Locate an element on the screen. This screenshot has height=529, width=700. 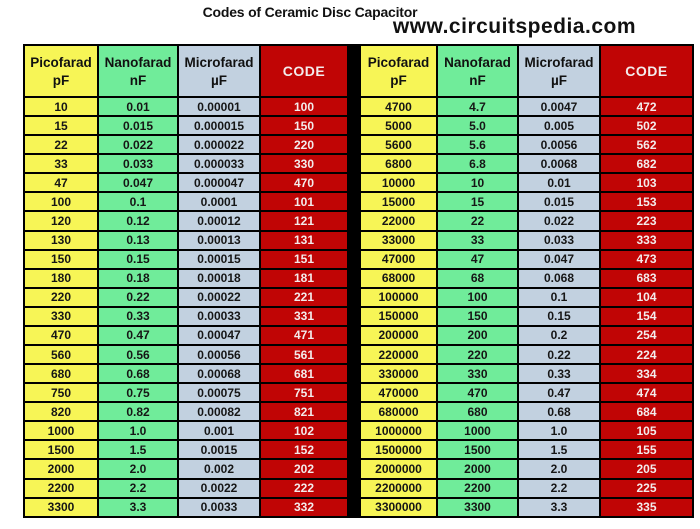
microfarad-cell: 0.00047 is located at coordinates (219, 335).